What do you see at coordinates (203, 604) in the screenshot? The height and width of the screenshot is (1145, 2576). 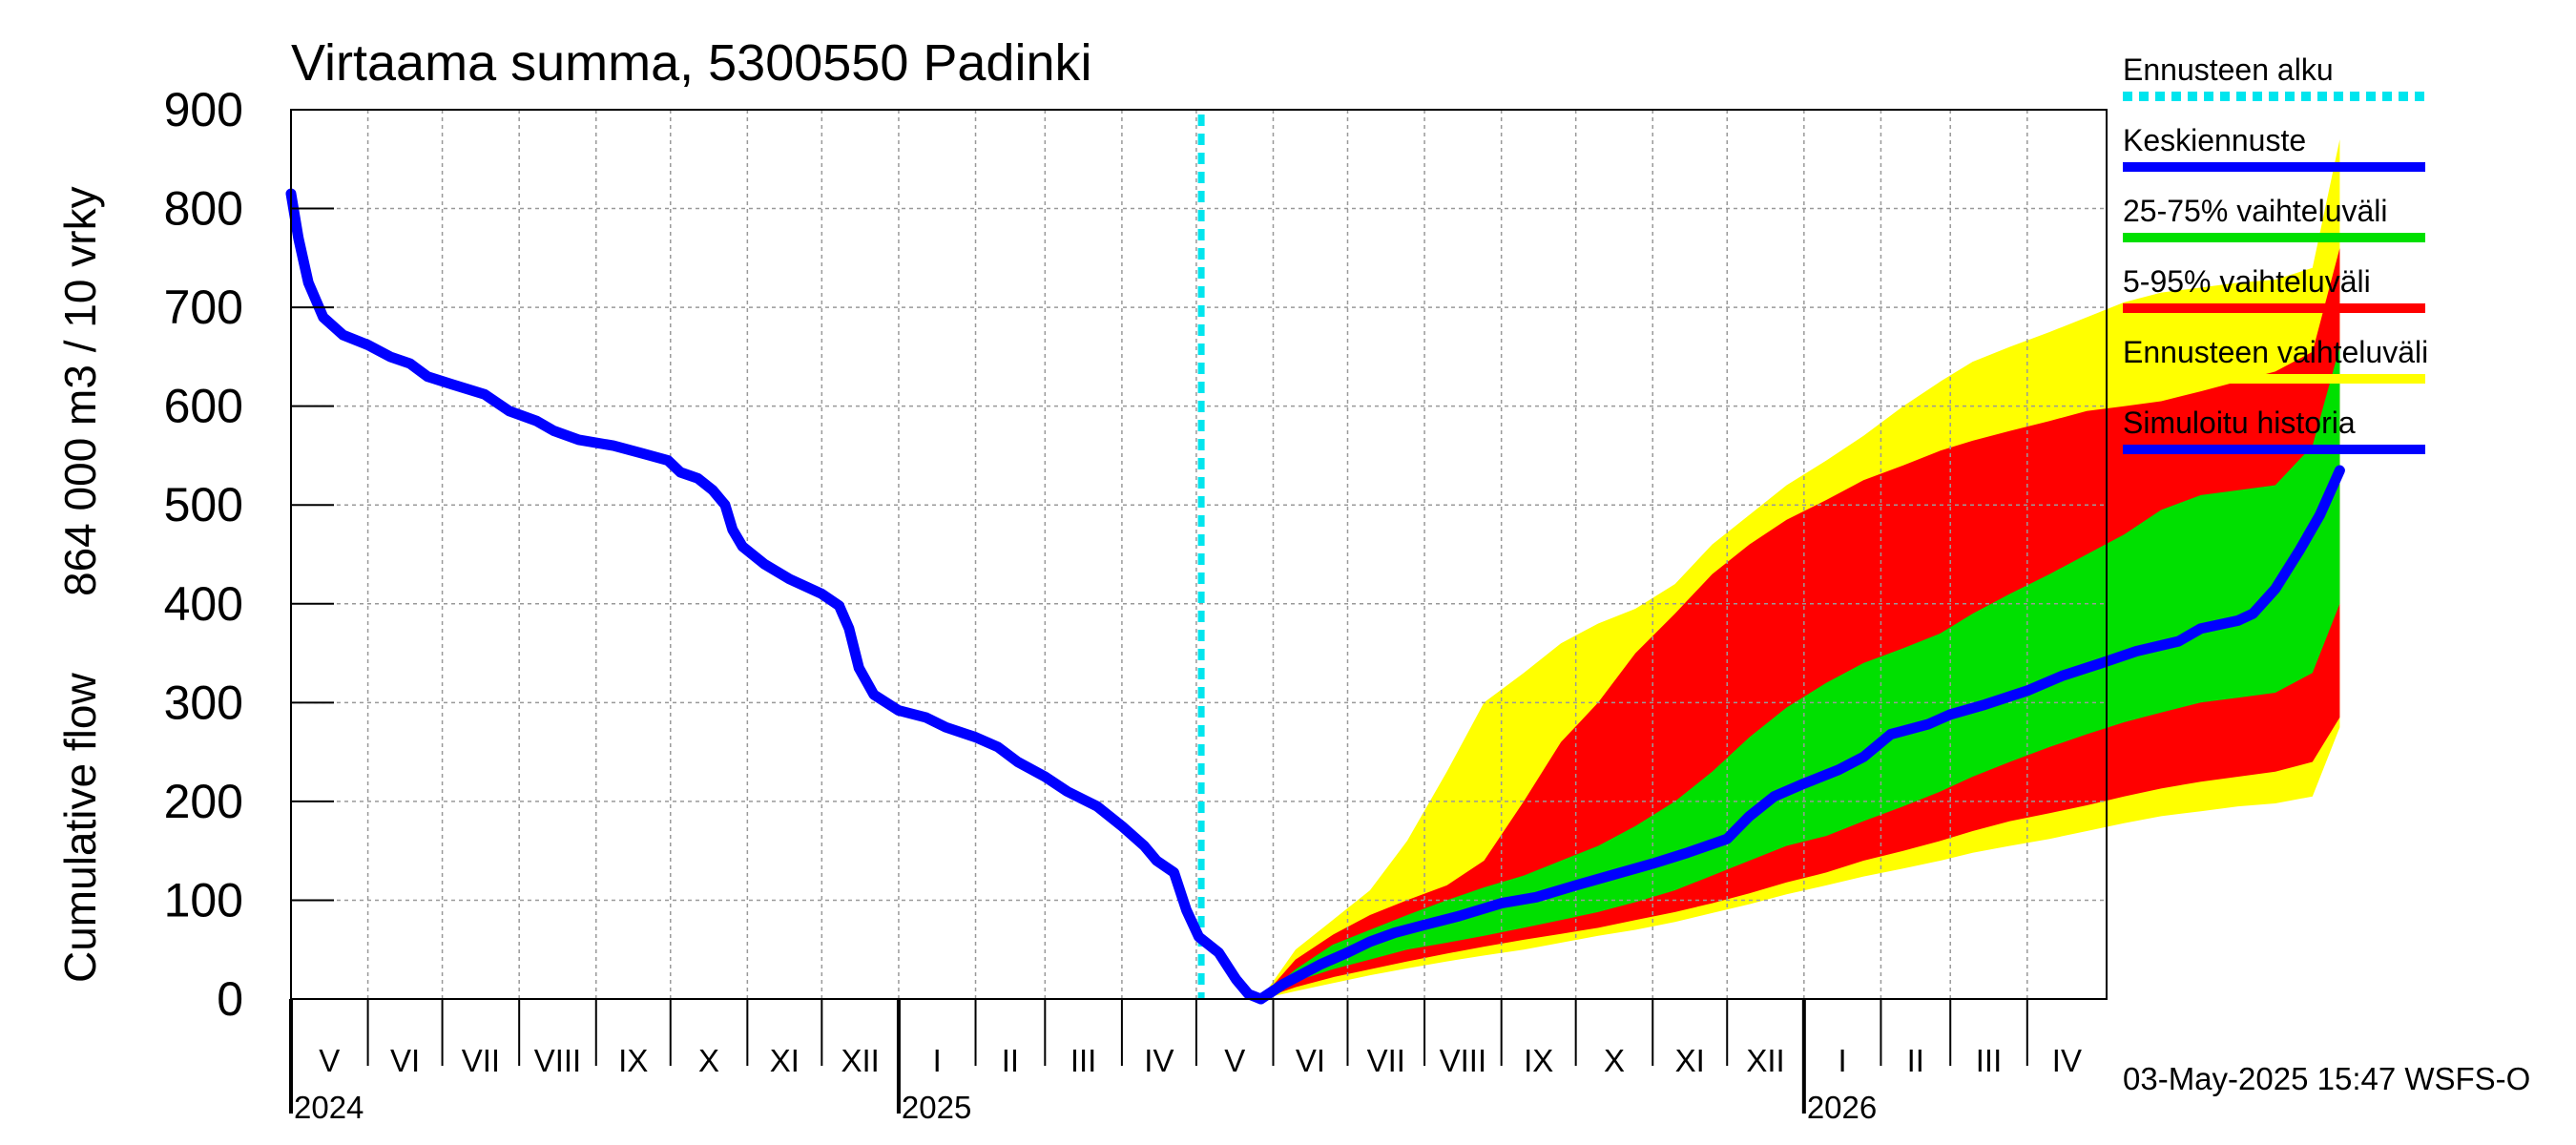 I see `y-tick-label: 400` at bounding box center [203, 604].